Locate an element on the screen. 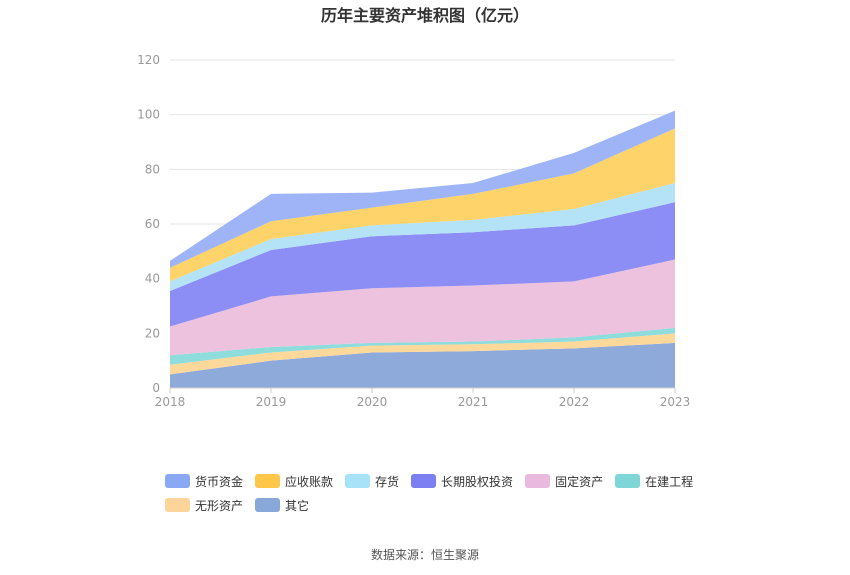 This screenshot has height=575, width=850. y-tick-label: 120 is located at coordinates (148, 60).